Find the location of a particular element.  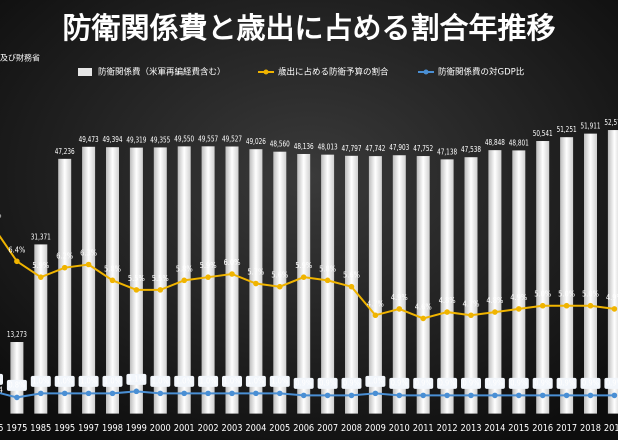

bar-value-label: 51,251 is located at coordinates (567, 129).